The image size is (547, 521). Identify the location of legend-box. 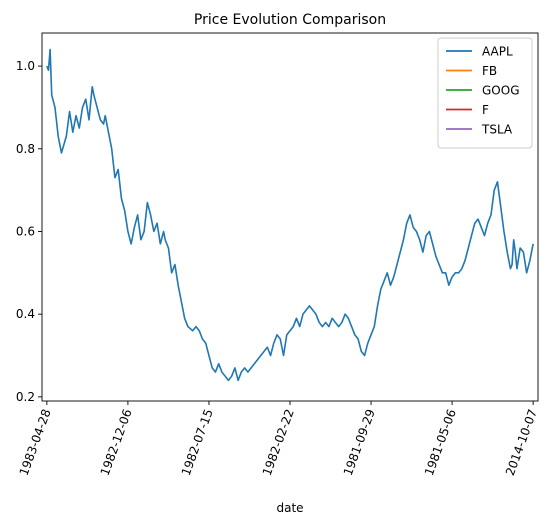
(485, 93).